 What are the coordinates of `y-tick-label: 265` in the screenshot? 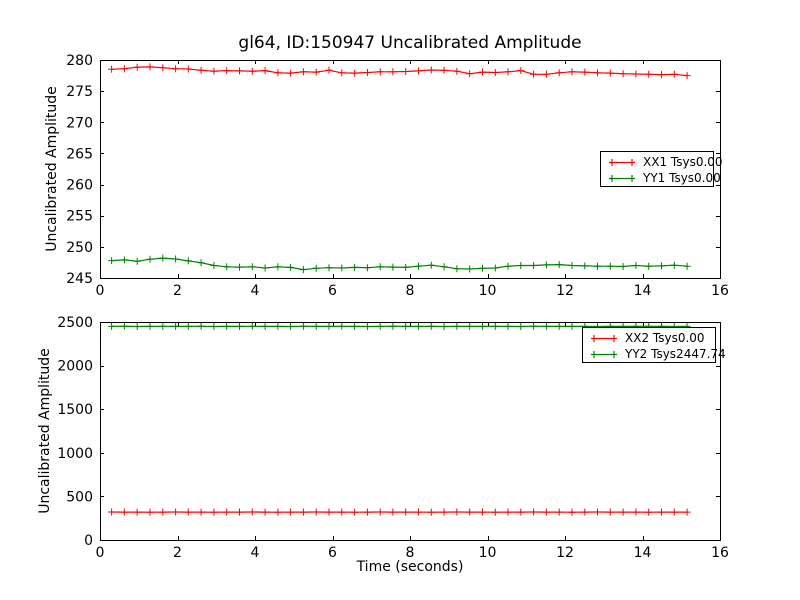 It's located at (79, 154).